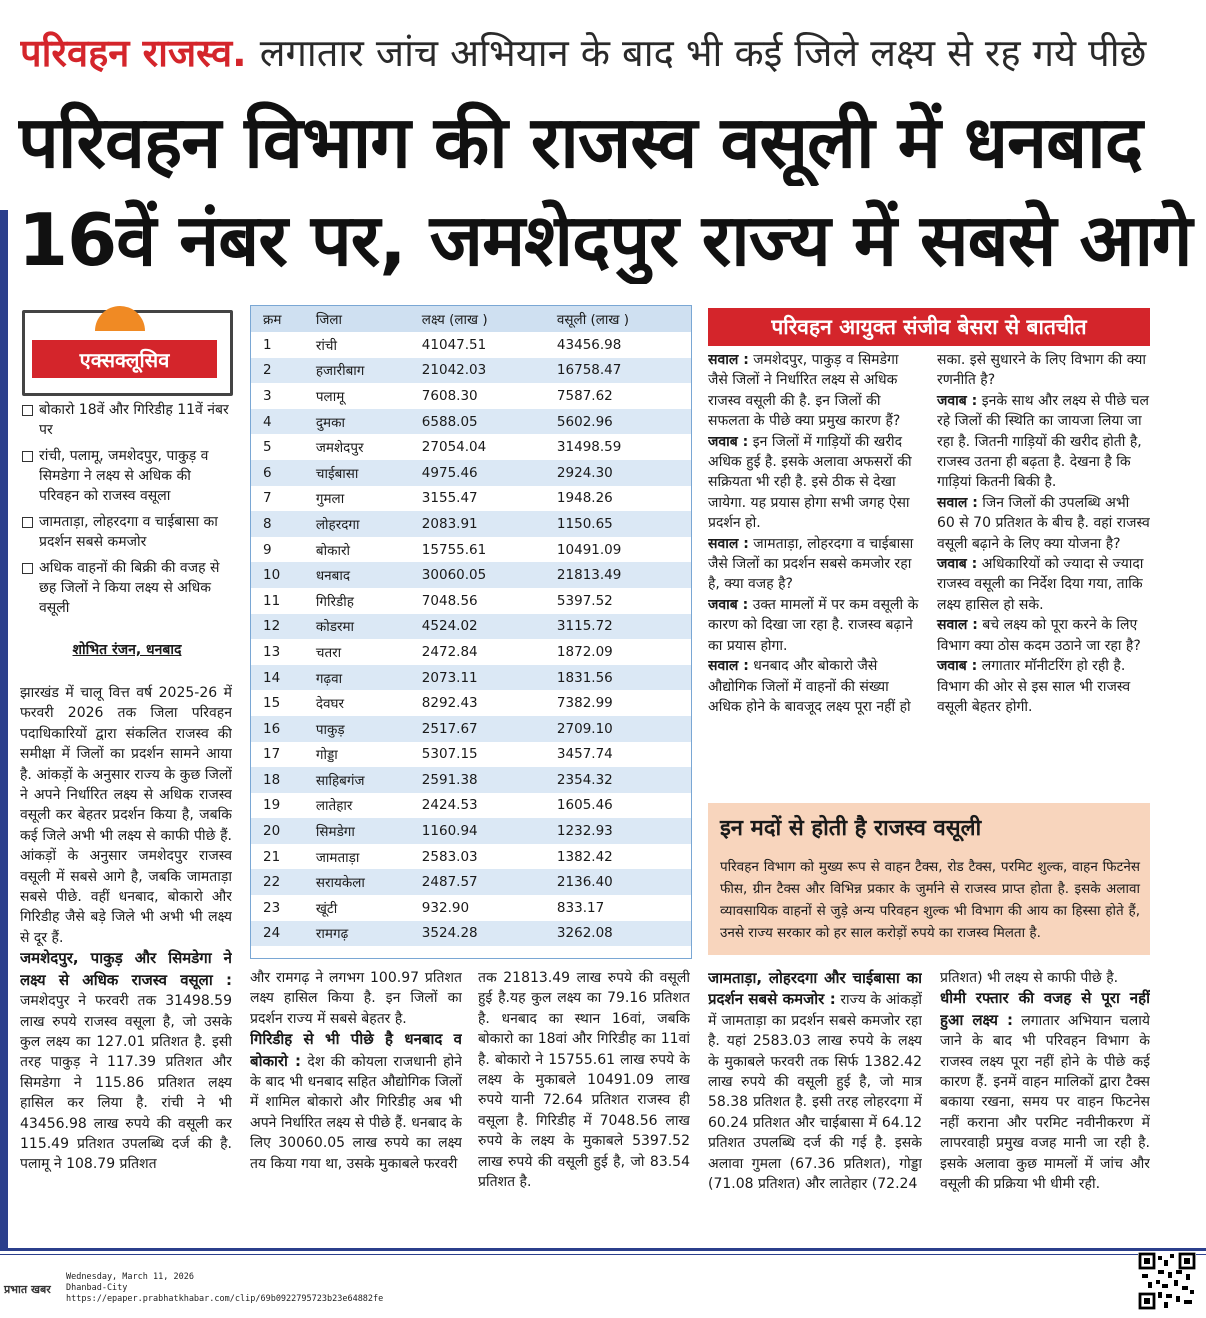 This screenshot has width=1206, height=1318. Describe the element at coordinates (356, 472) in the screenshot. I see `table-cell: चाईबासा` at that location.